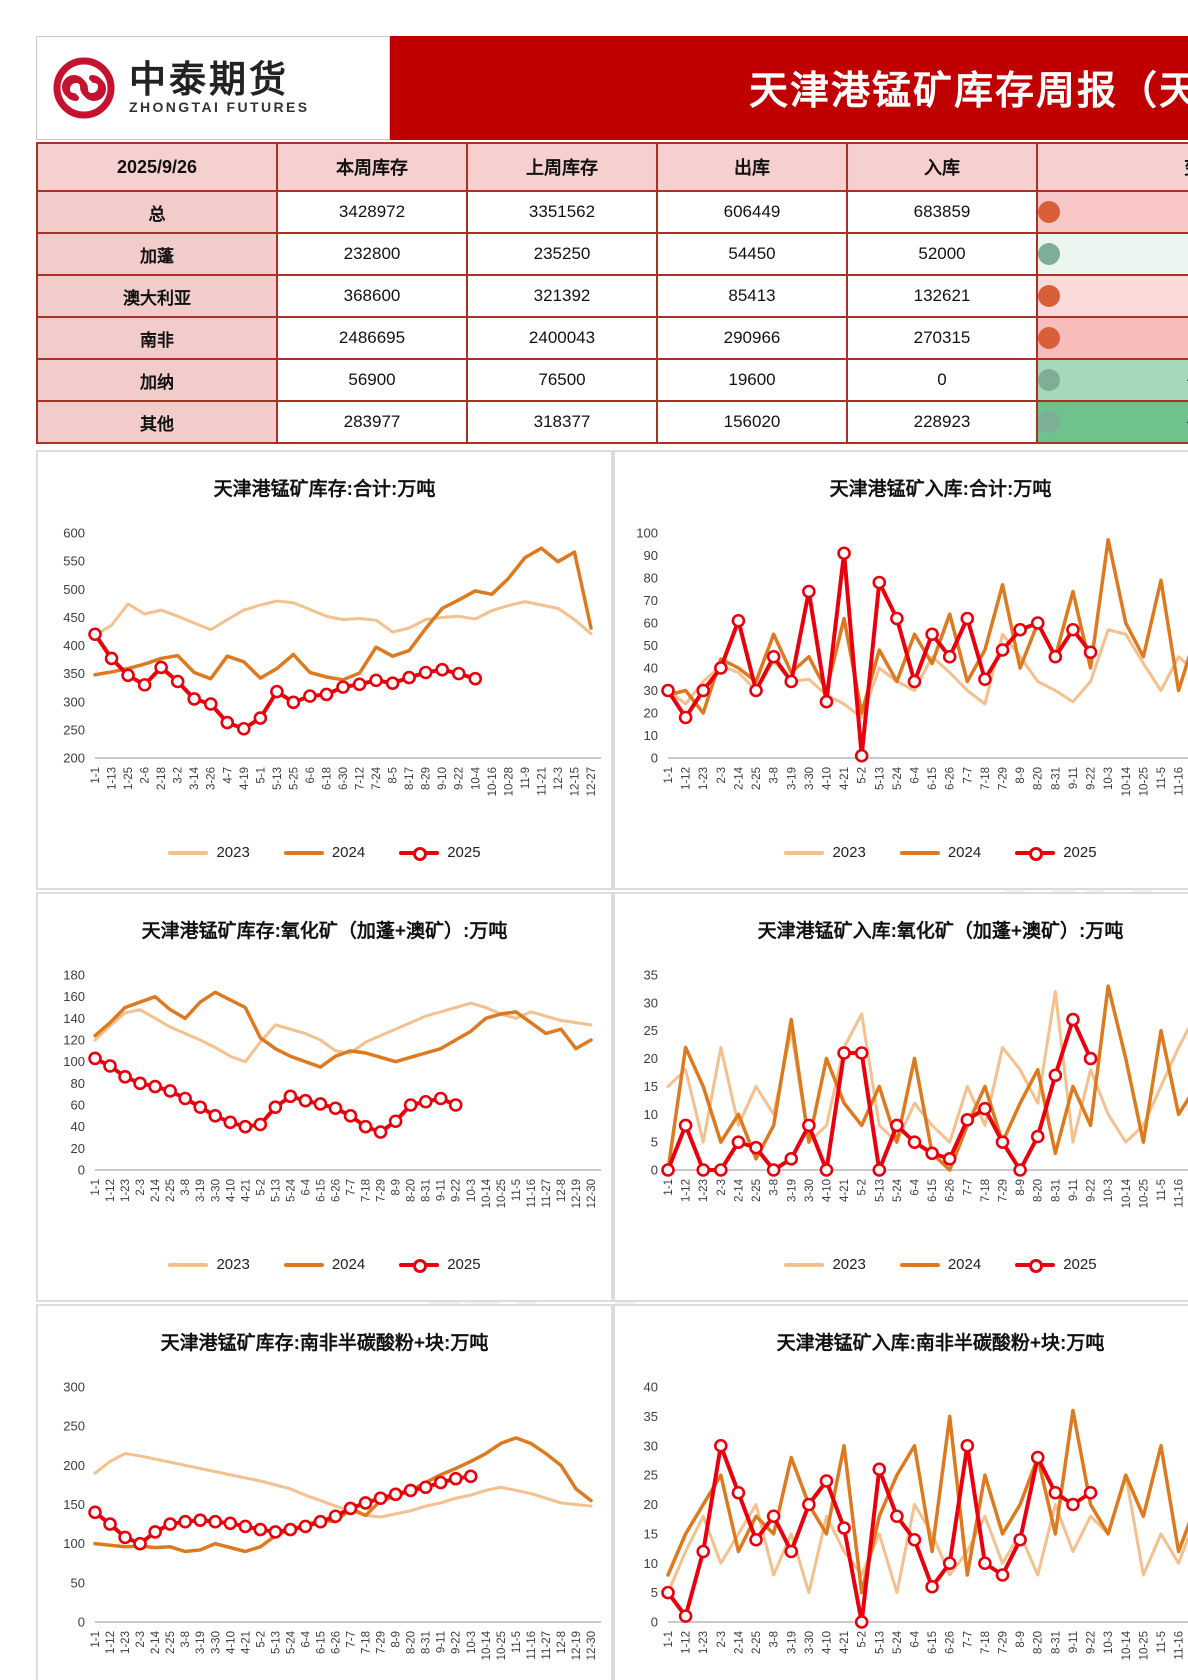 Image resolution: width=1188 pixels, height=1680 pixels. What do you see at coordinates (464, 852) in the screenshot?
I see `legend-label: 2025` at bounding box center [464, 852].